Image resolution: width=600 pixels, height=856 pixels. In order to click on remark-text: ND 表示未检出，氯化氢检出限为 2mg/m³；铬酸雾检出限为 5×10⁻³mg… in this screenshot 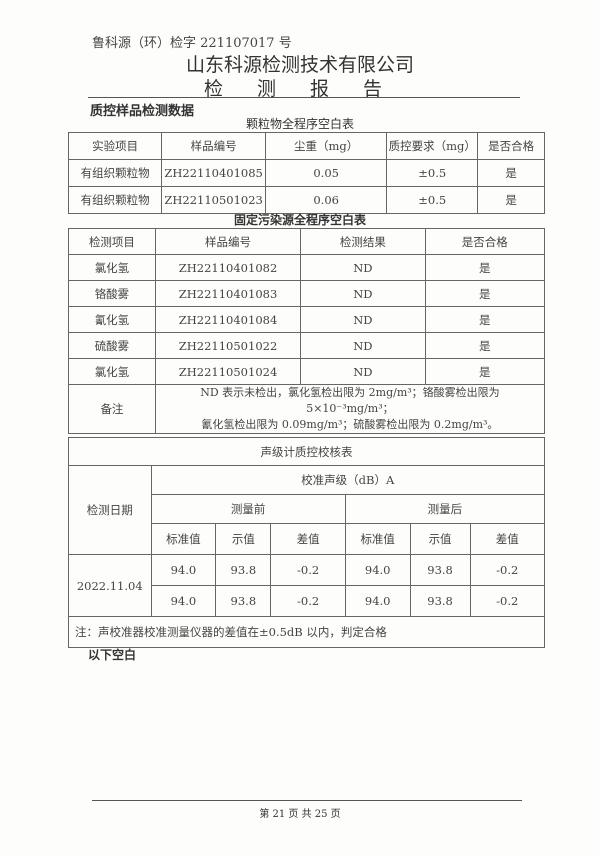, I will do `click(350, 409)`.